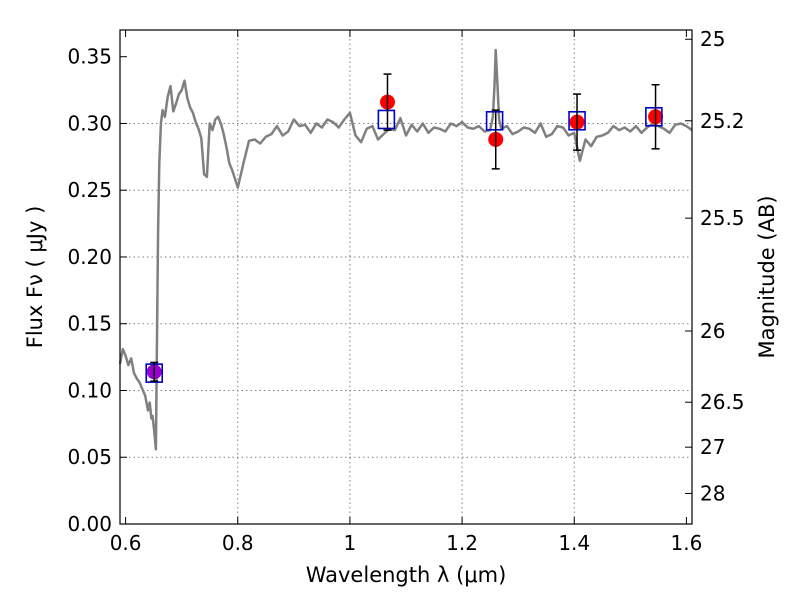 The height and width of the screenshot is (600, 800). What do you see at coordinates (406, 575) in the screenshot?
I see `x-axis-title: Wavelength λ (μm)` at bounding box center [406, 575].